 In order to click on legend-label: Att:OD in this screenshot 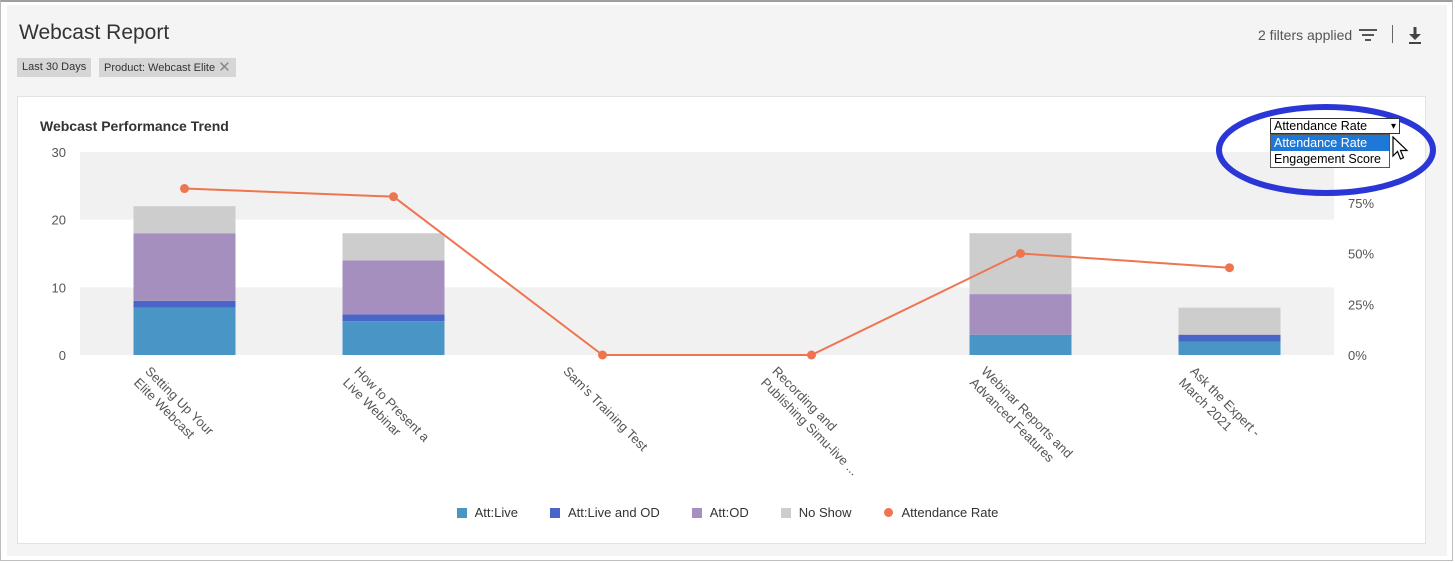, I will do `click(729, 512)`.